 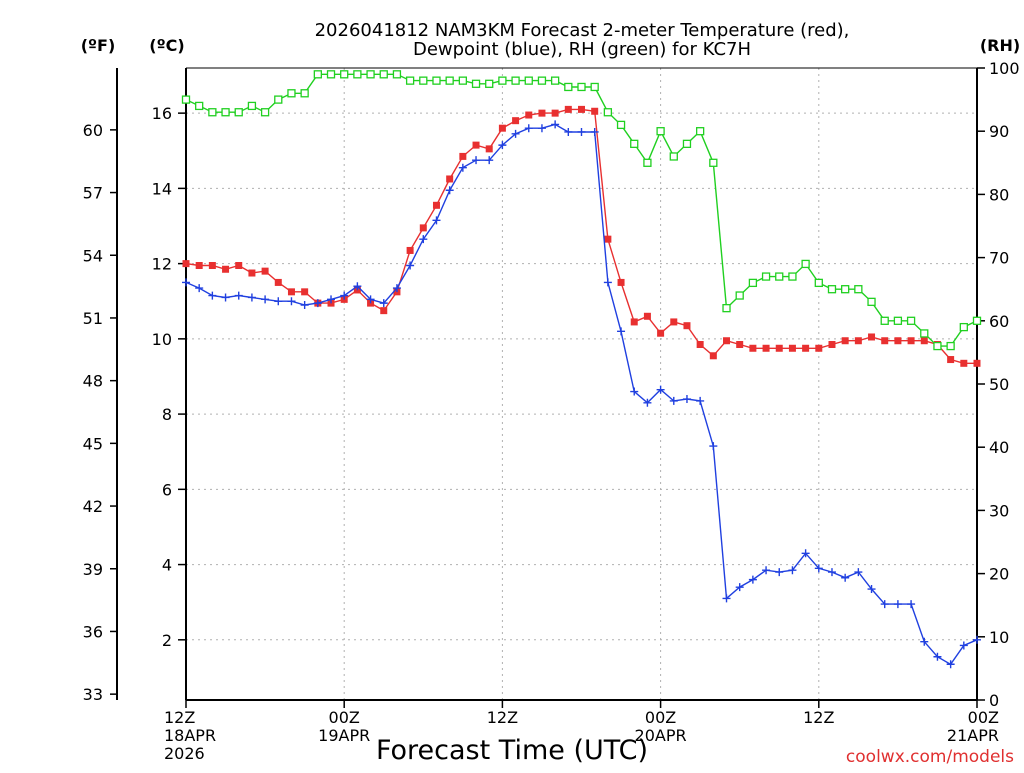 I want to click on rh-unit-label: (RH), so click(x=1000, y=45).